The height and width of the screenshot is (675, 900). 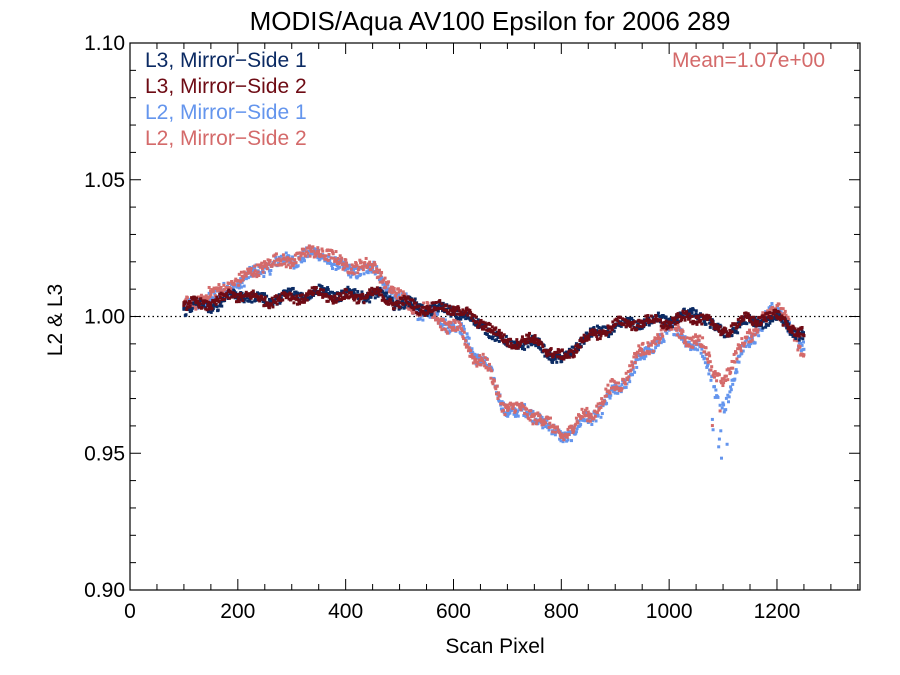 I want to click on x-tick-label: 400, so click(x=345, y=611).